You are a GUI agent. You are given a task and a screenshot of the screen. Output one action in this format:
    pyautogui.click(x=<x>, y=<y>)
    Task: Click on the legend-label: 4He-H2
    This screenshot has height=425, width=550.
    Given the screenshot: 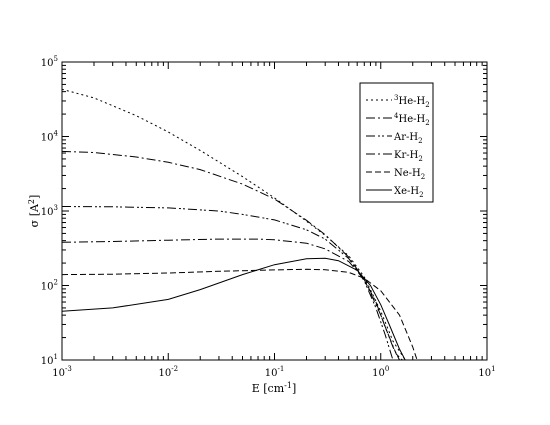 What is the action you would take?
    pyautogui.click(x=412, y=119)
    